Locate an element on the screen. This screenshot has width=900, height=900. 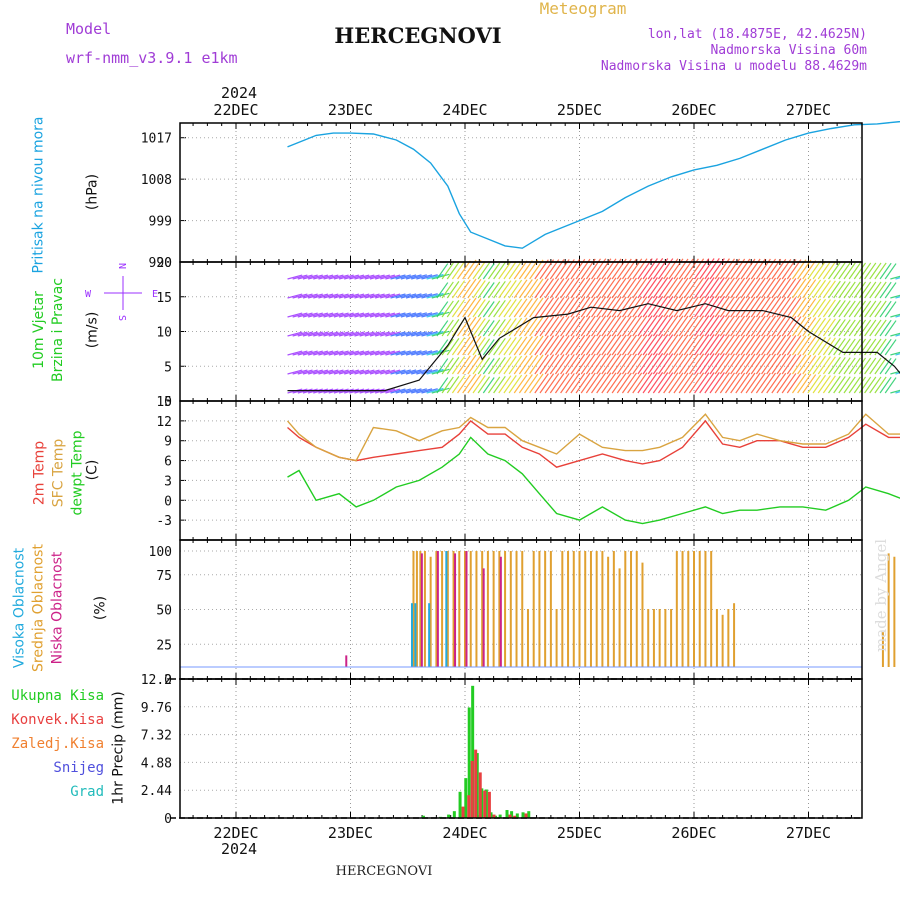
pressure-unit: (hPa) is located at coordinates (93, 192).